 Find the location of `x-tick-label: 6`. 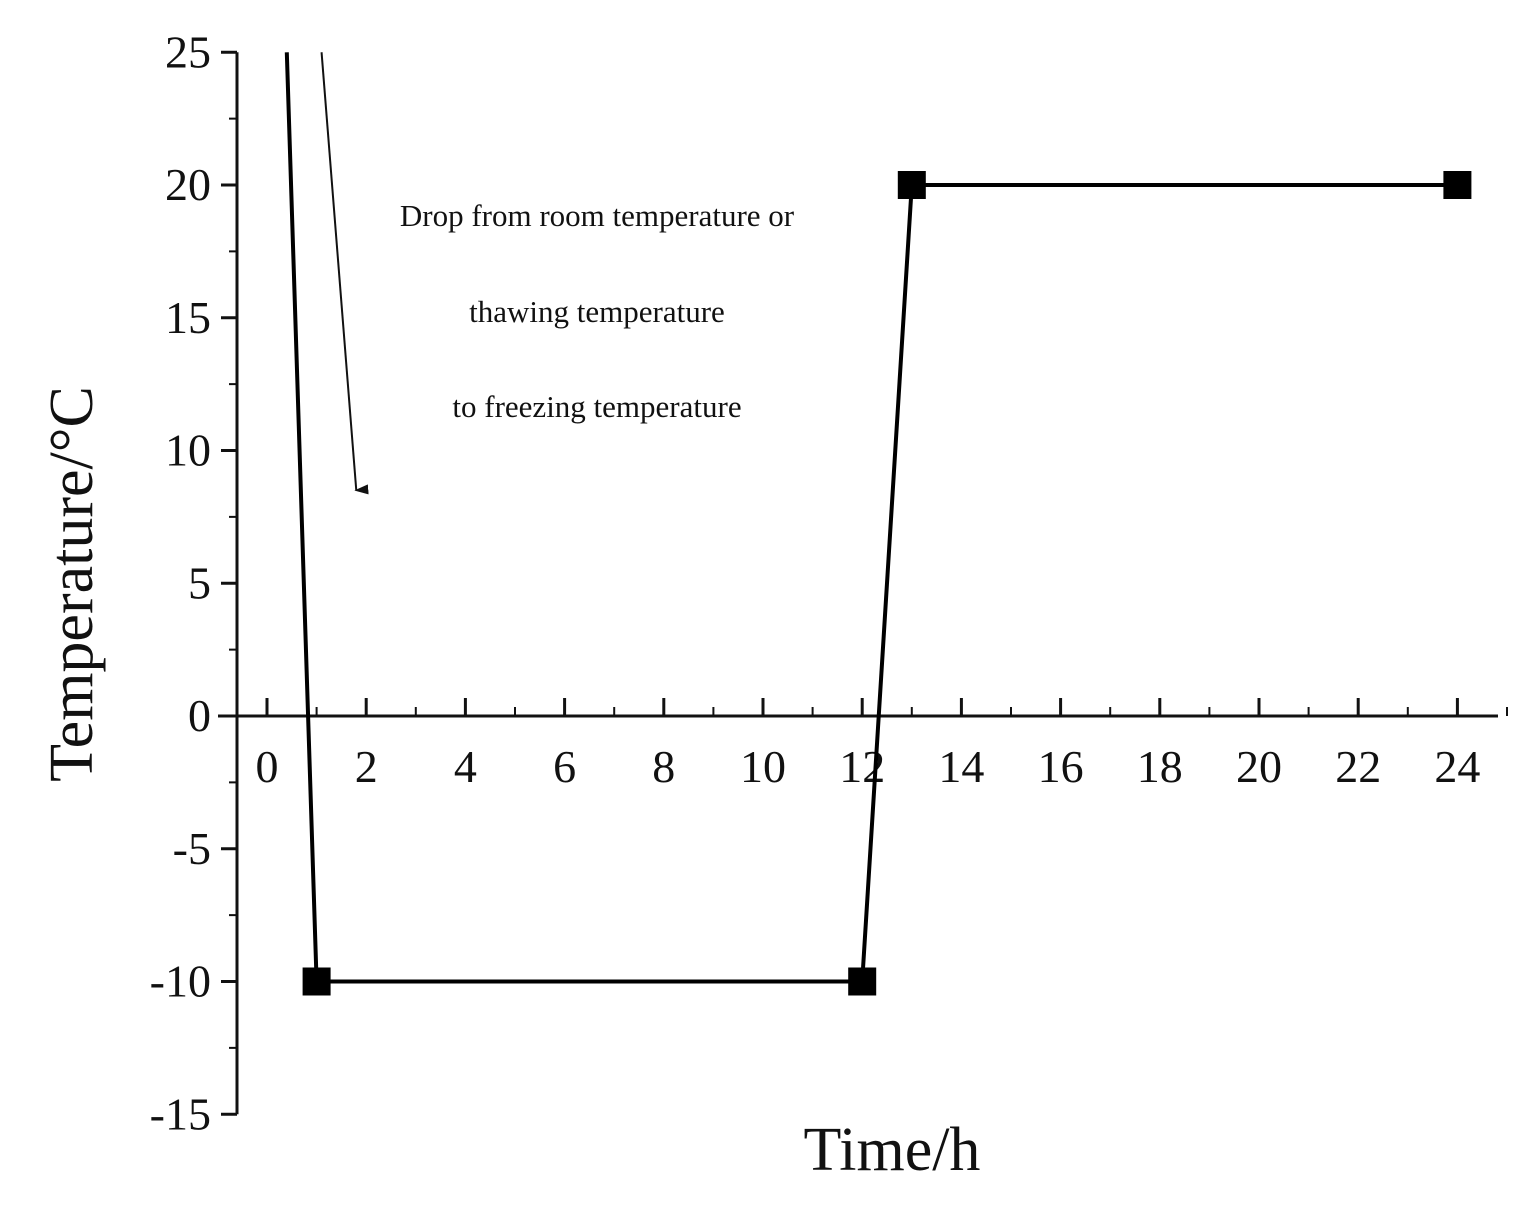

x-tick-label: 6 is located at coordinates (564, 766).